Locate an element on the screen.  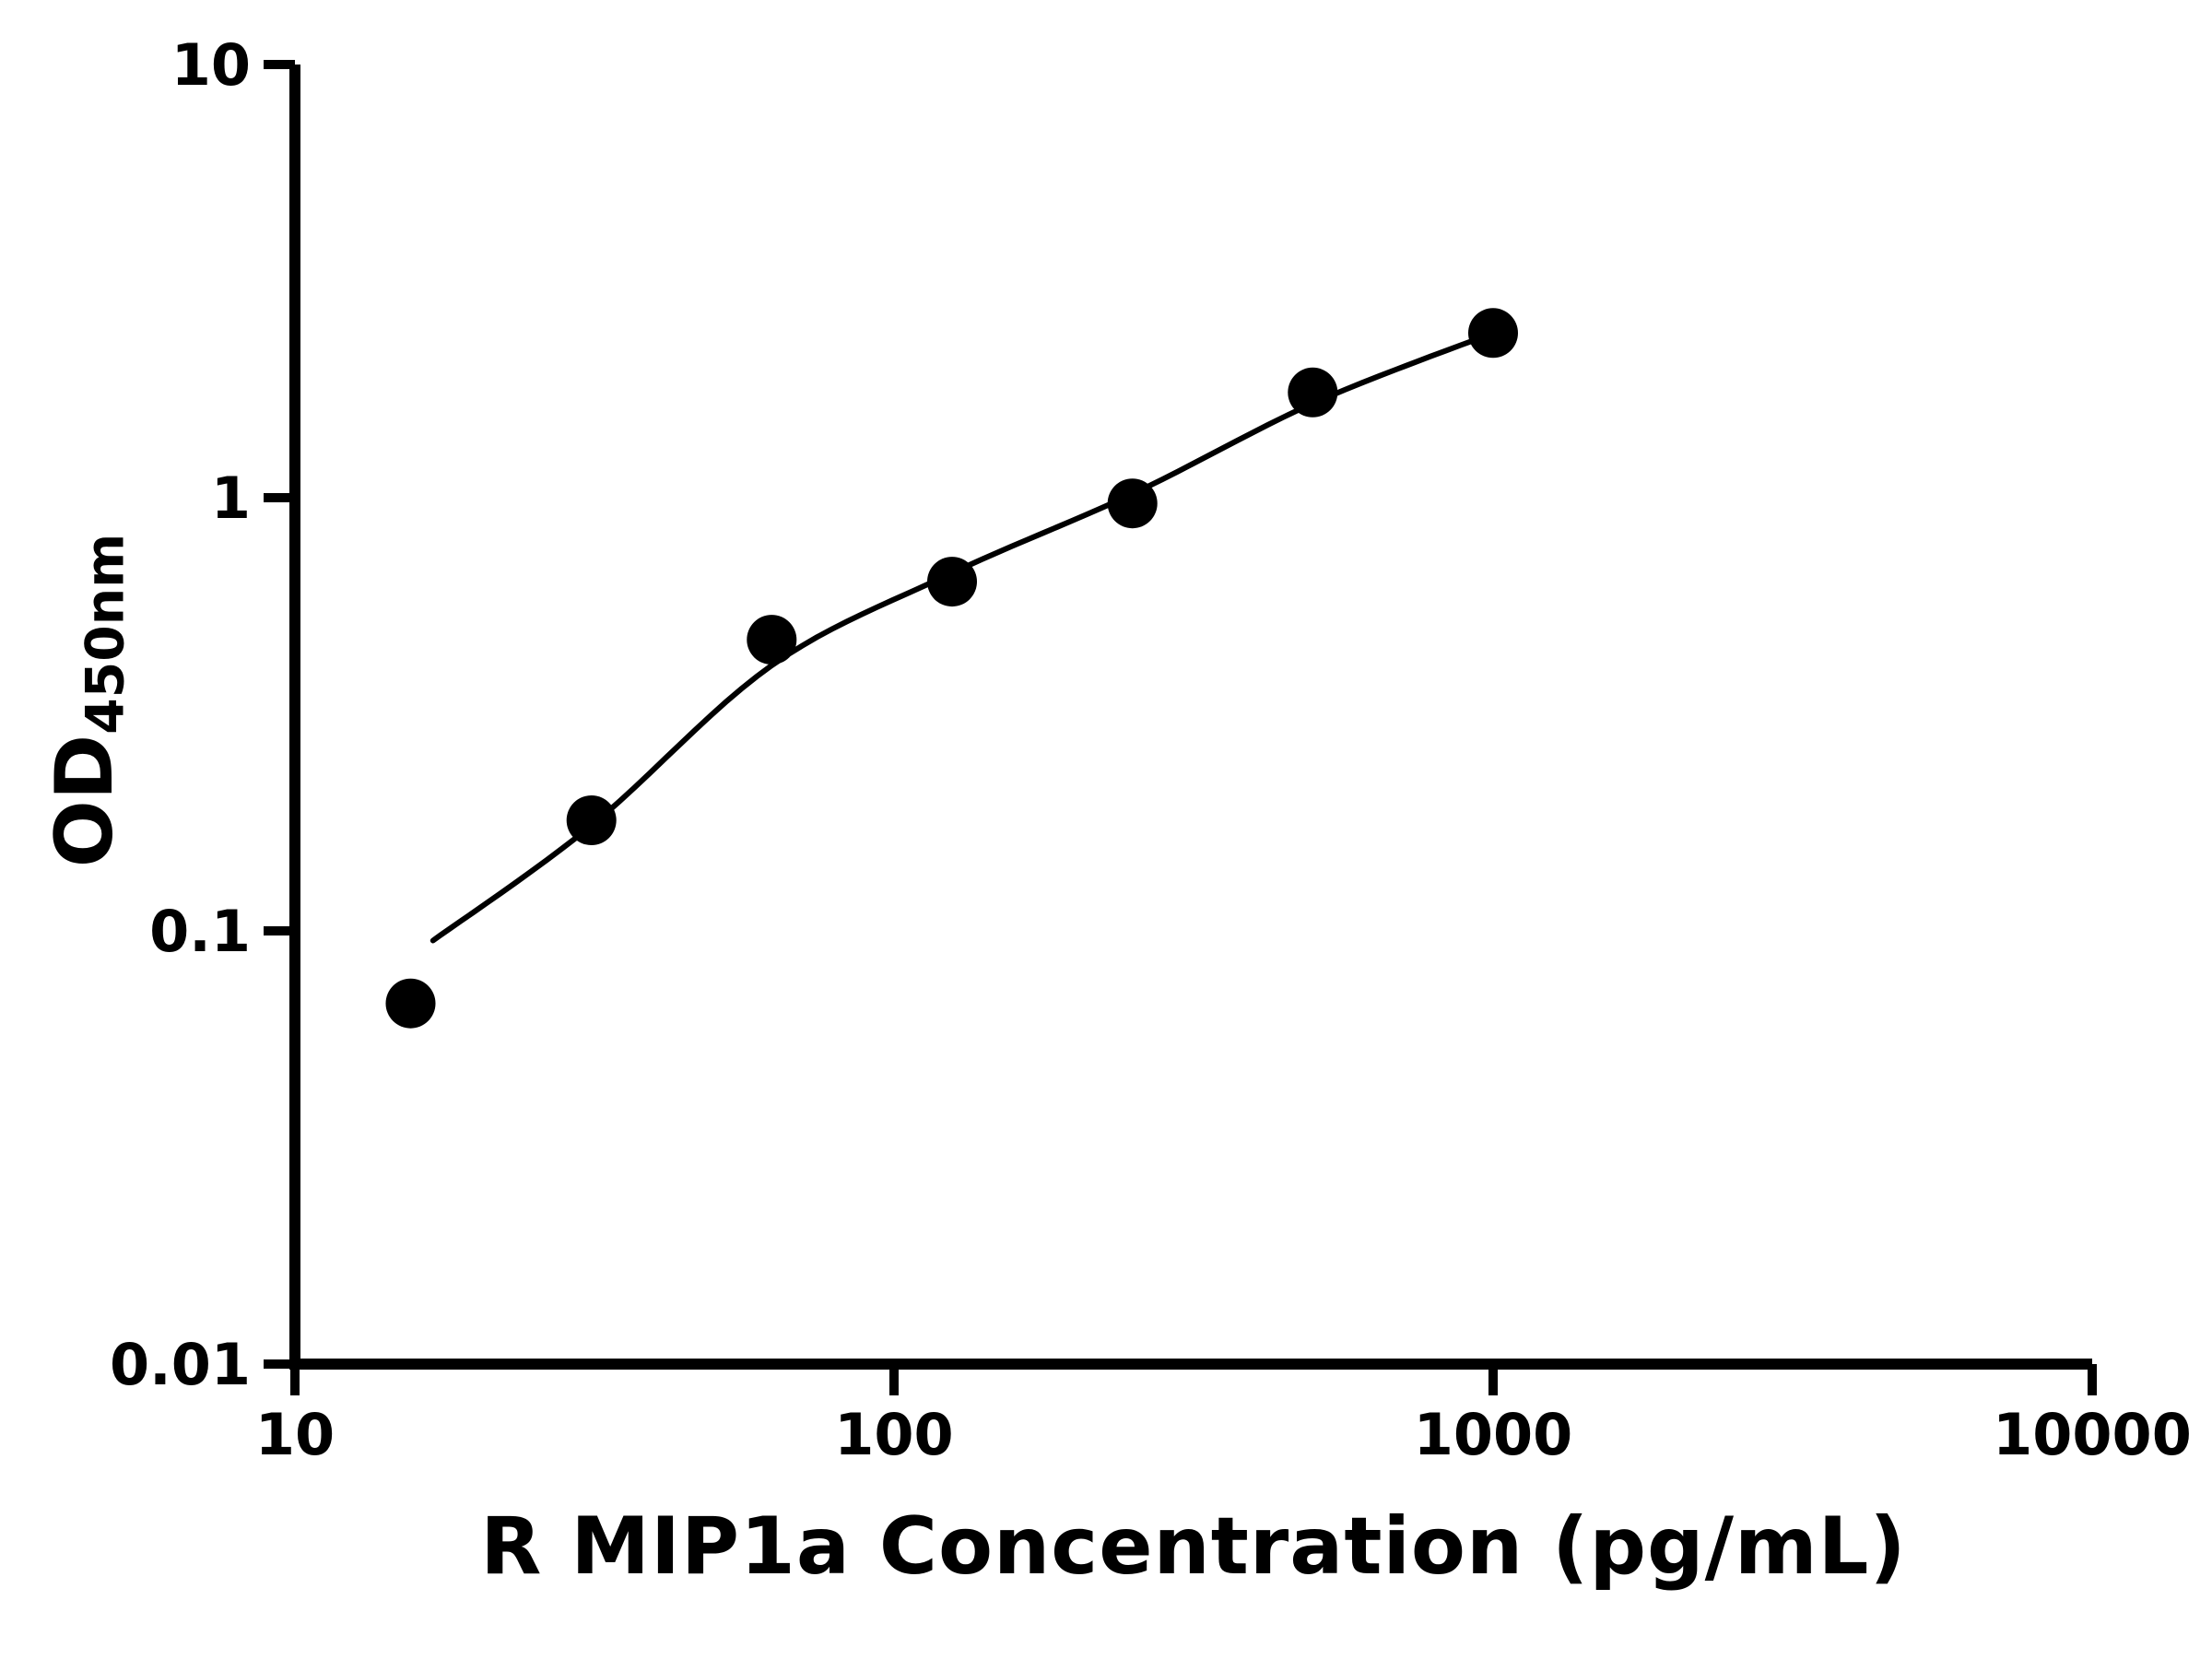
y-tick-label: 0.01 is located at coordinates (180, 1364).